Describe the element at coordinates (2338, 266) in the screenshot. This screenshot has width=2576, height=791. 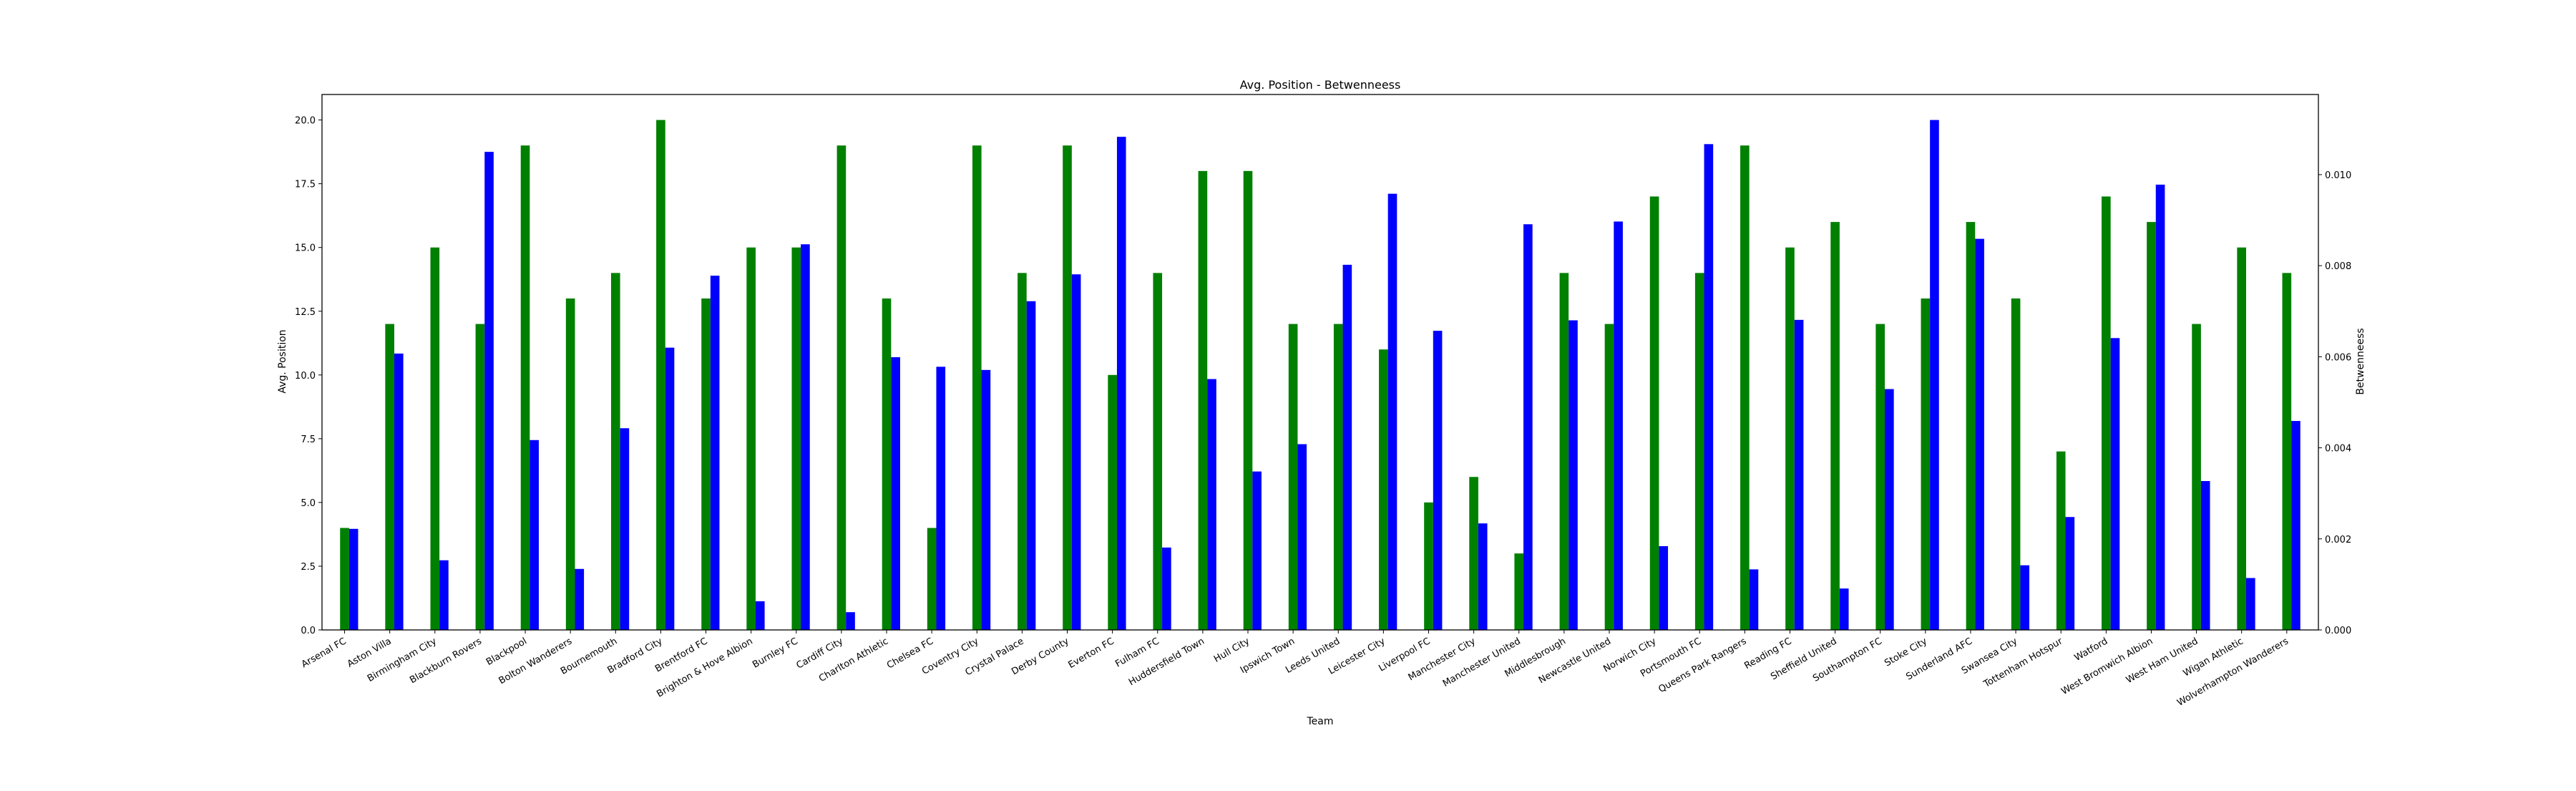
I see `y-right-tick-label-4: 0.008` at that location.